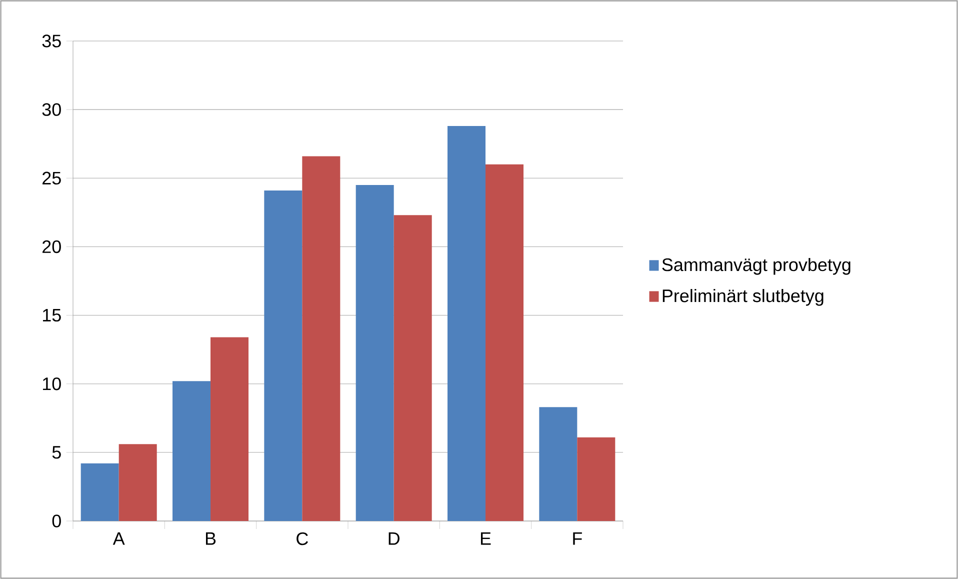 The height and width of the screenshot is (579, 958). I want to click on y-tick-label: 10, so click(51, 383).